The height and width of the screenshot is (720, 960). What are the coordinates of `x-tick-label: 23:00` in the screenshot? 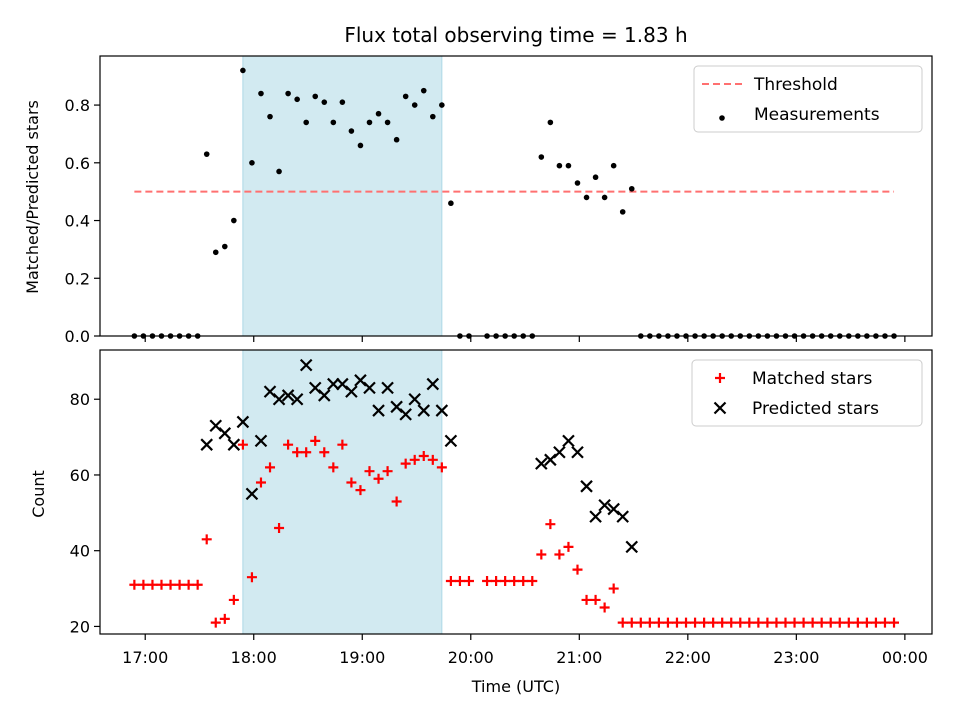 It's located at (796, 657).